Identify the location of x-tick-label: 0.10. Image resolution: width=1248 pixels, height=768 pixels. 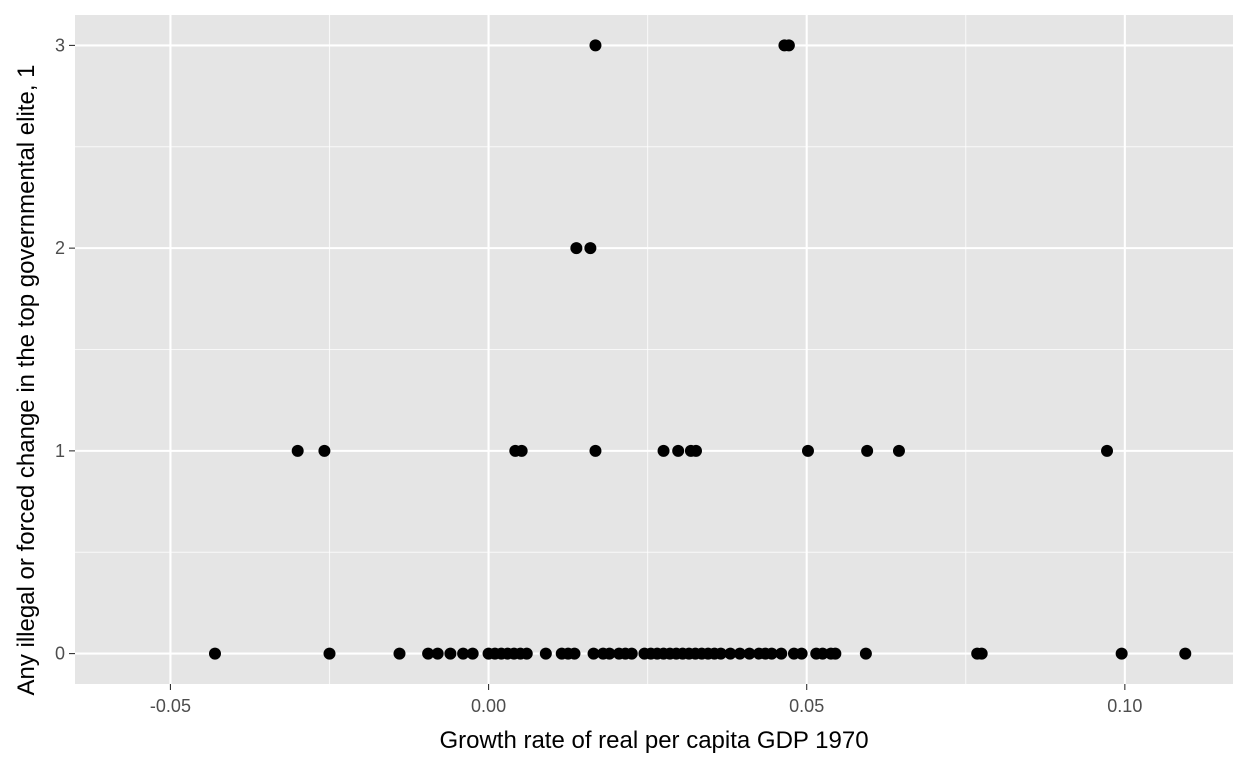
(1124, 706).